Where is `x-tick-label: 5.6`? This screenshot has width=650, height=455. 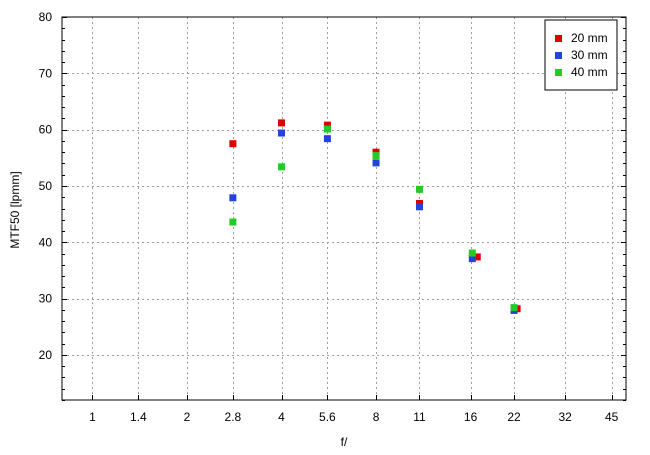 x-tick-label: 5.6 is located at coordinates (327, 417).